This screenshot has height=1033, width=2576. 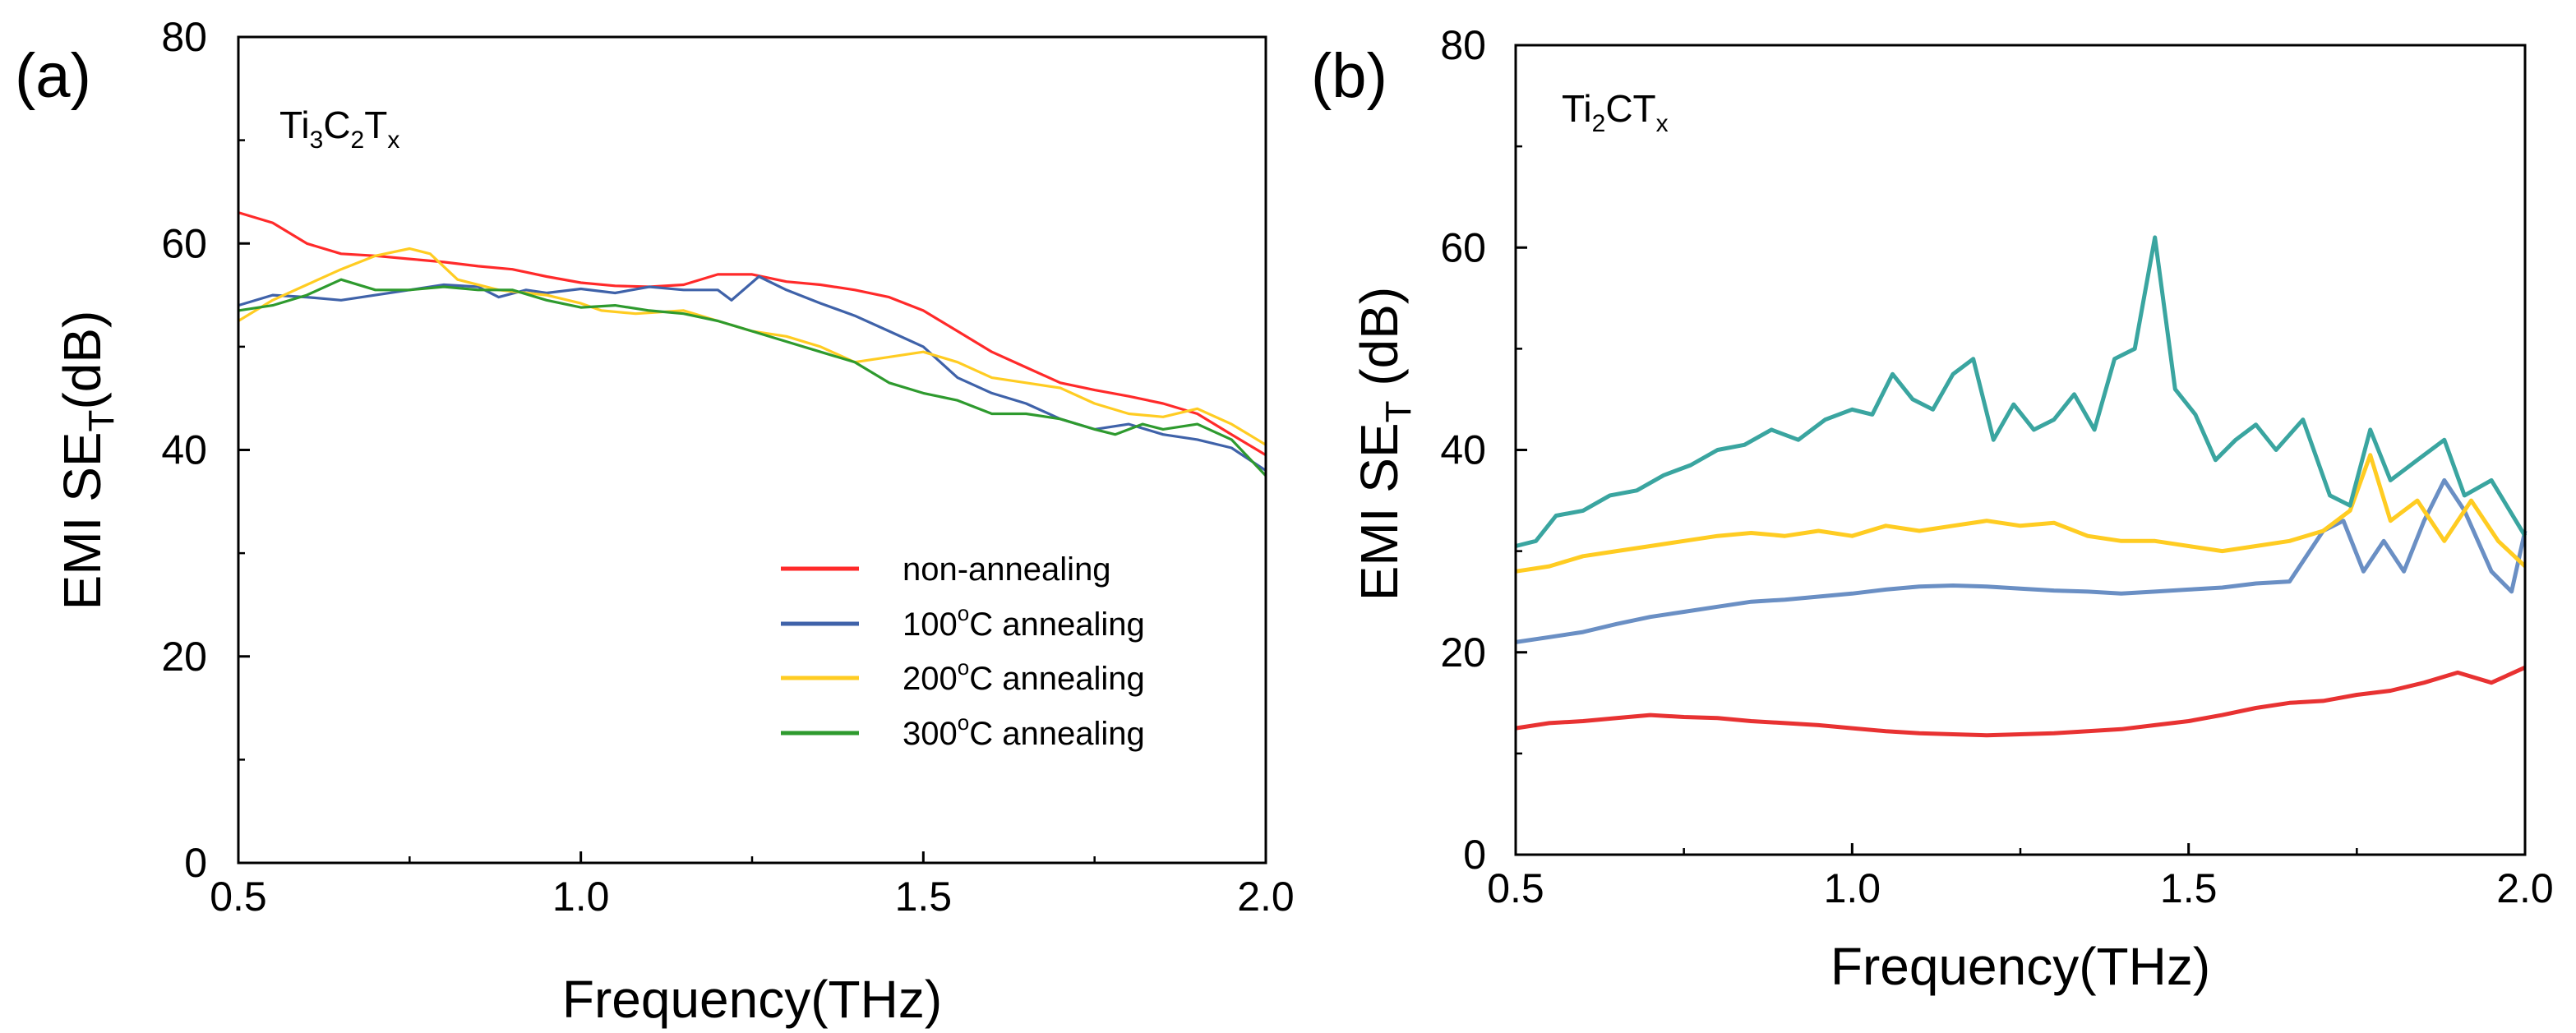 What do you see at coordinates (1463, 45) in the screenshot?
I see `y-tick-label-b: 80` at bounding box center [1463, 45].